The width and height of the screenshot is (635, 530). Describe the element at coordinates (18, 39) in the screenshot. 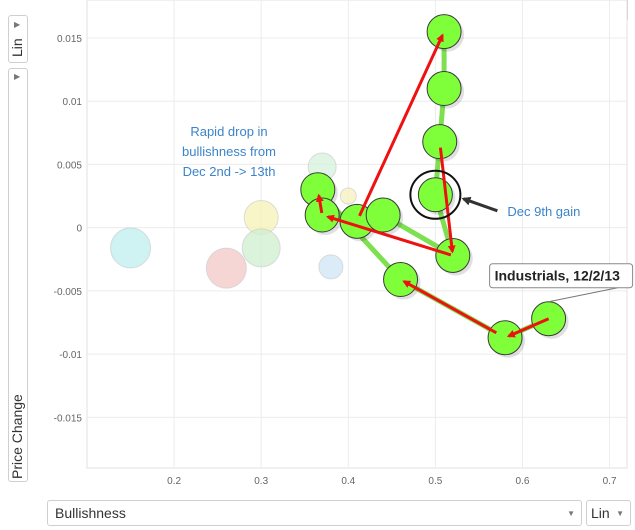

I see `y-scale-toggle: ▶ Lin` at that location.